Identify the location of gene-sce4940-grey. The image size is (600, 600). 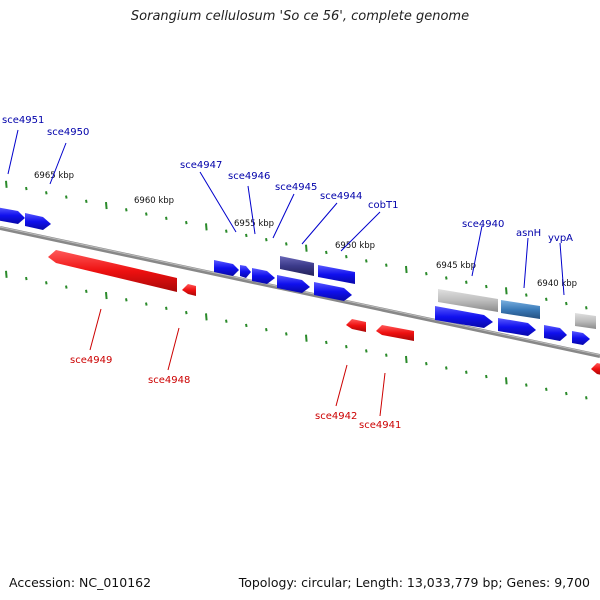
(468, 300).